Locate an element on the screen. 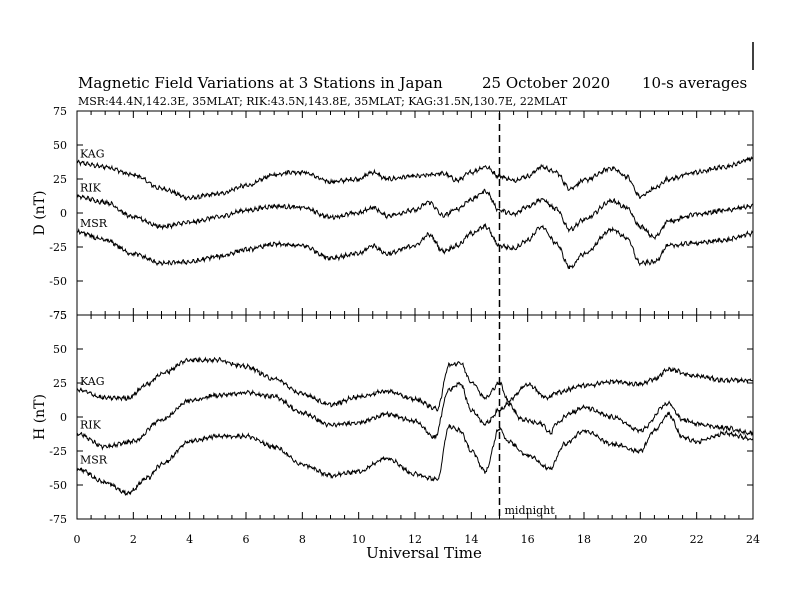 The height and width of the screenshot is (612, 792). chart-date: 25 October 2020 is located at coordinates (546, 83).